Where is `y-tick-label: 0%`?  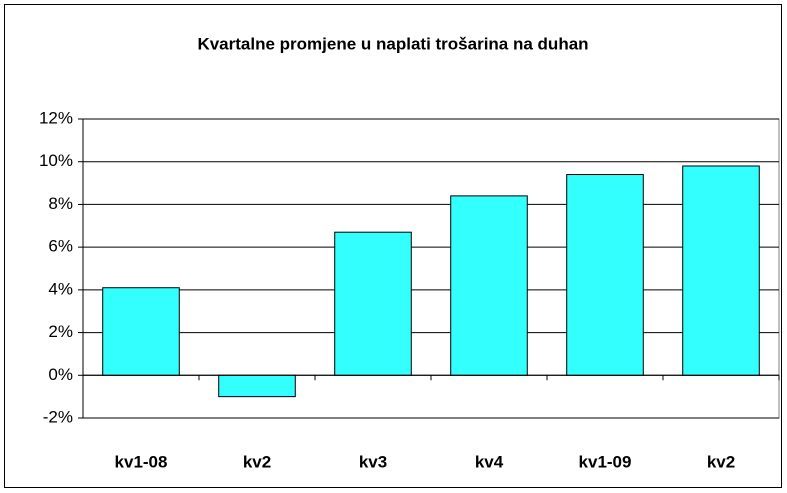 y-tick-label: 0% is located at coordinates (60, 374).